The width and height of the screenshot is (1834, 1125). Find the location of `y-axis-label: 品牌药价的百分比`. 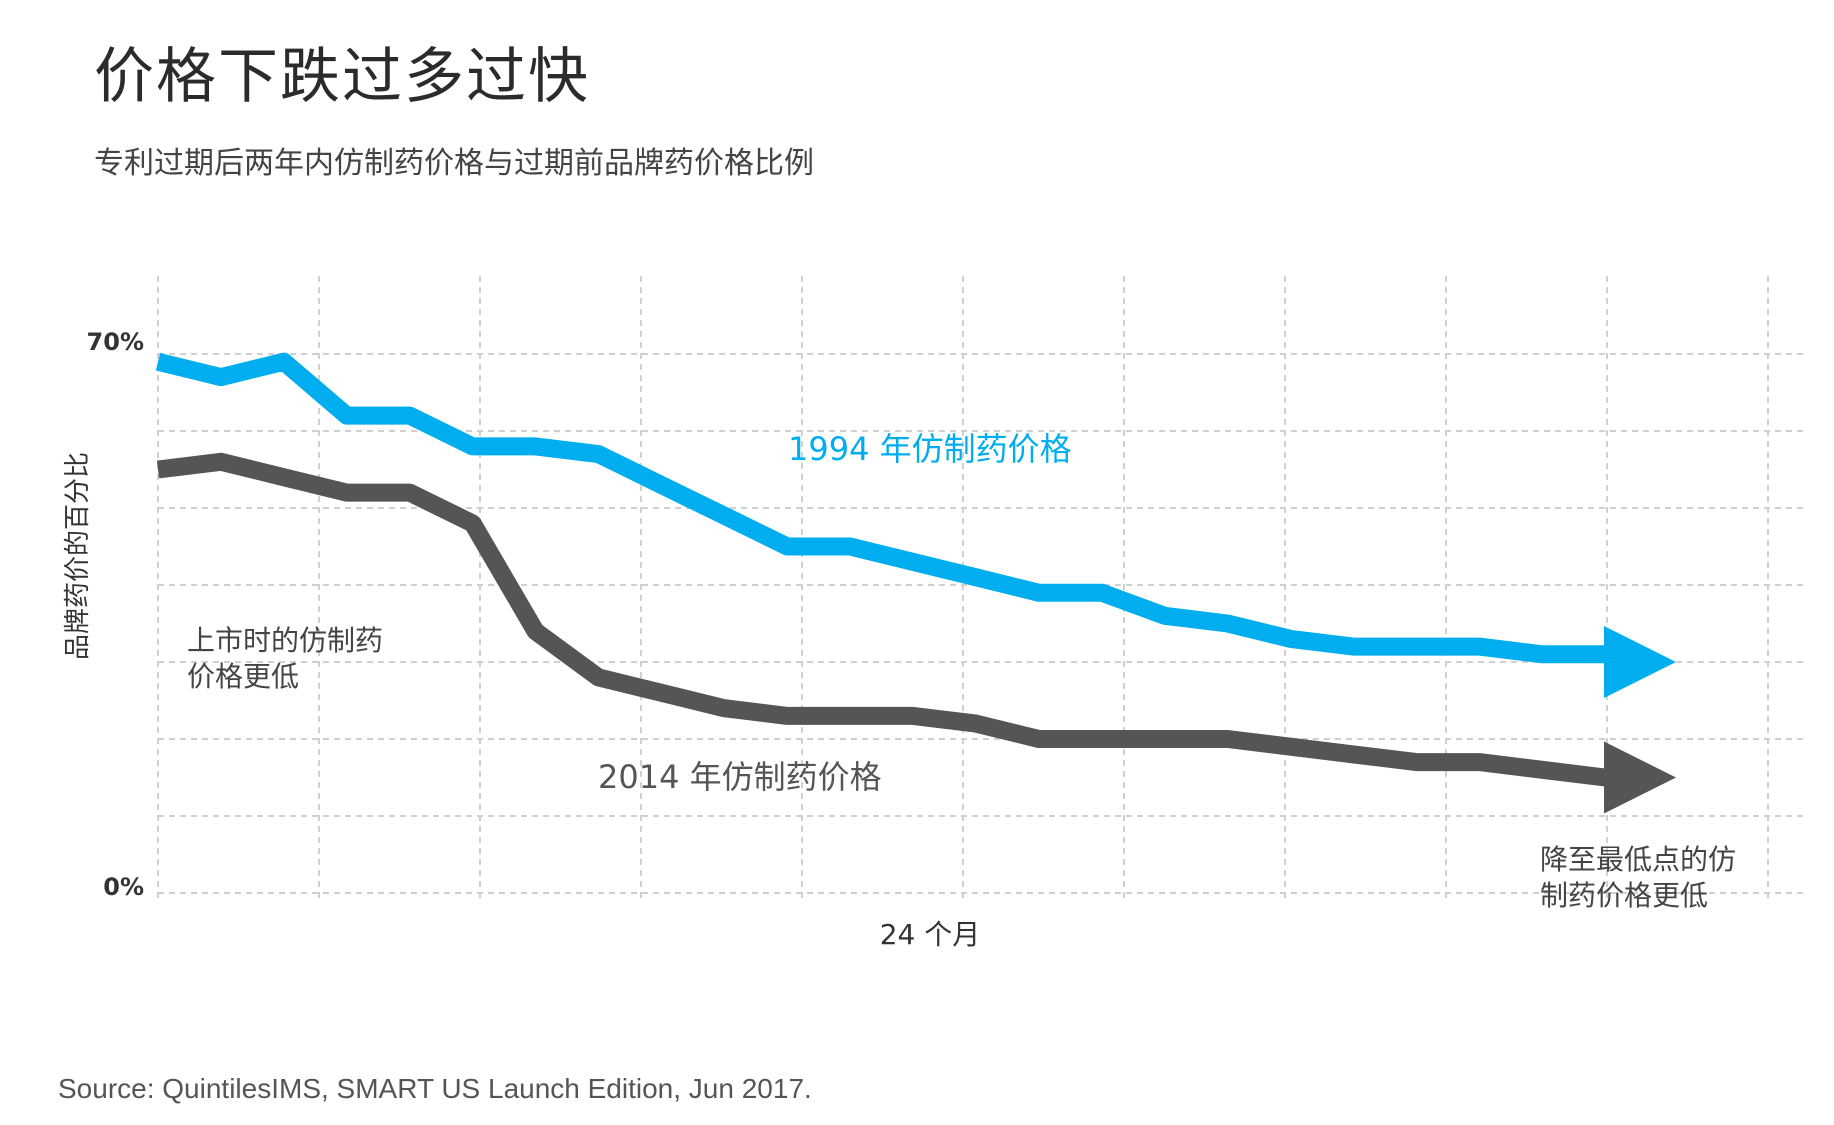

y-axis-label: 品牌药价的百分比 is located at coordinates (78, 556).